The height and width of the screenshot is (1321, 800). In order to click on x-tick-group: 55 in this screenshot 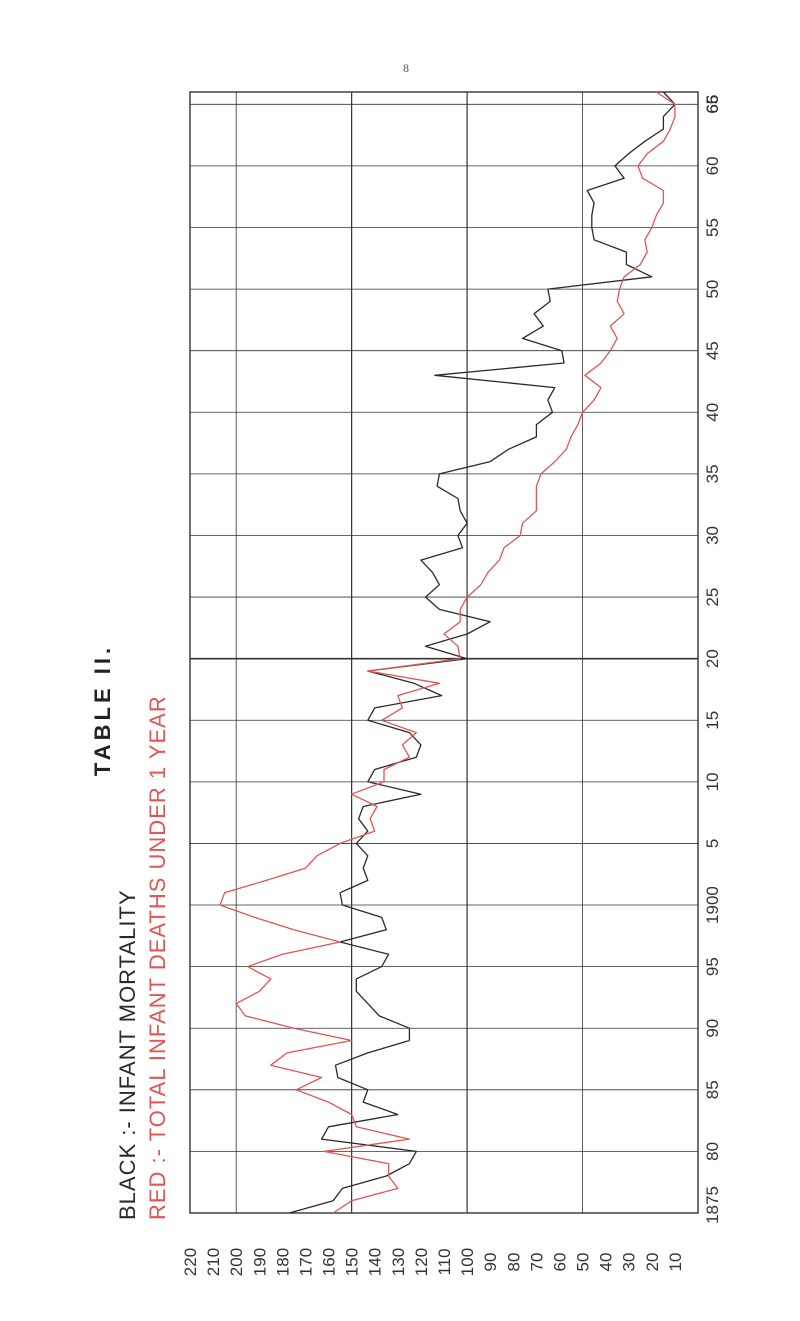, I will do `click(712, 227)`.